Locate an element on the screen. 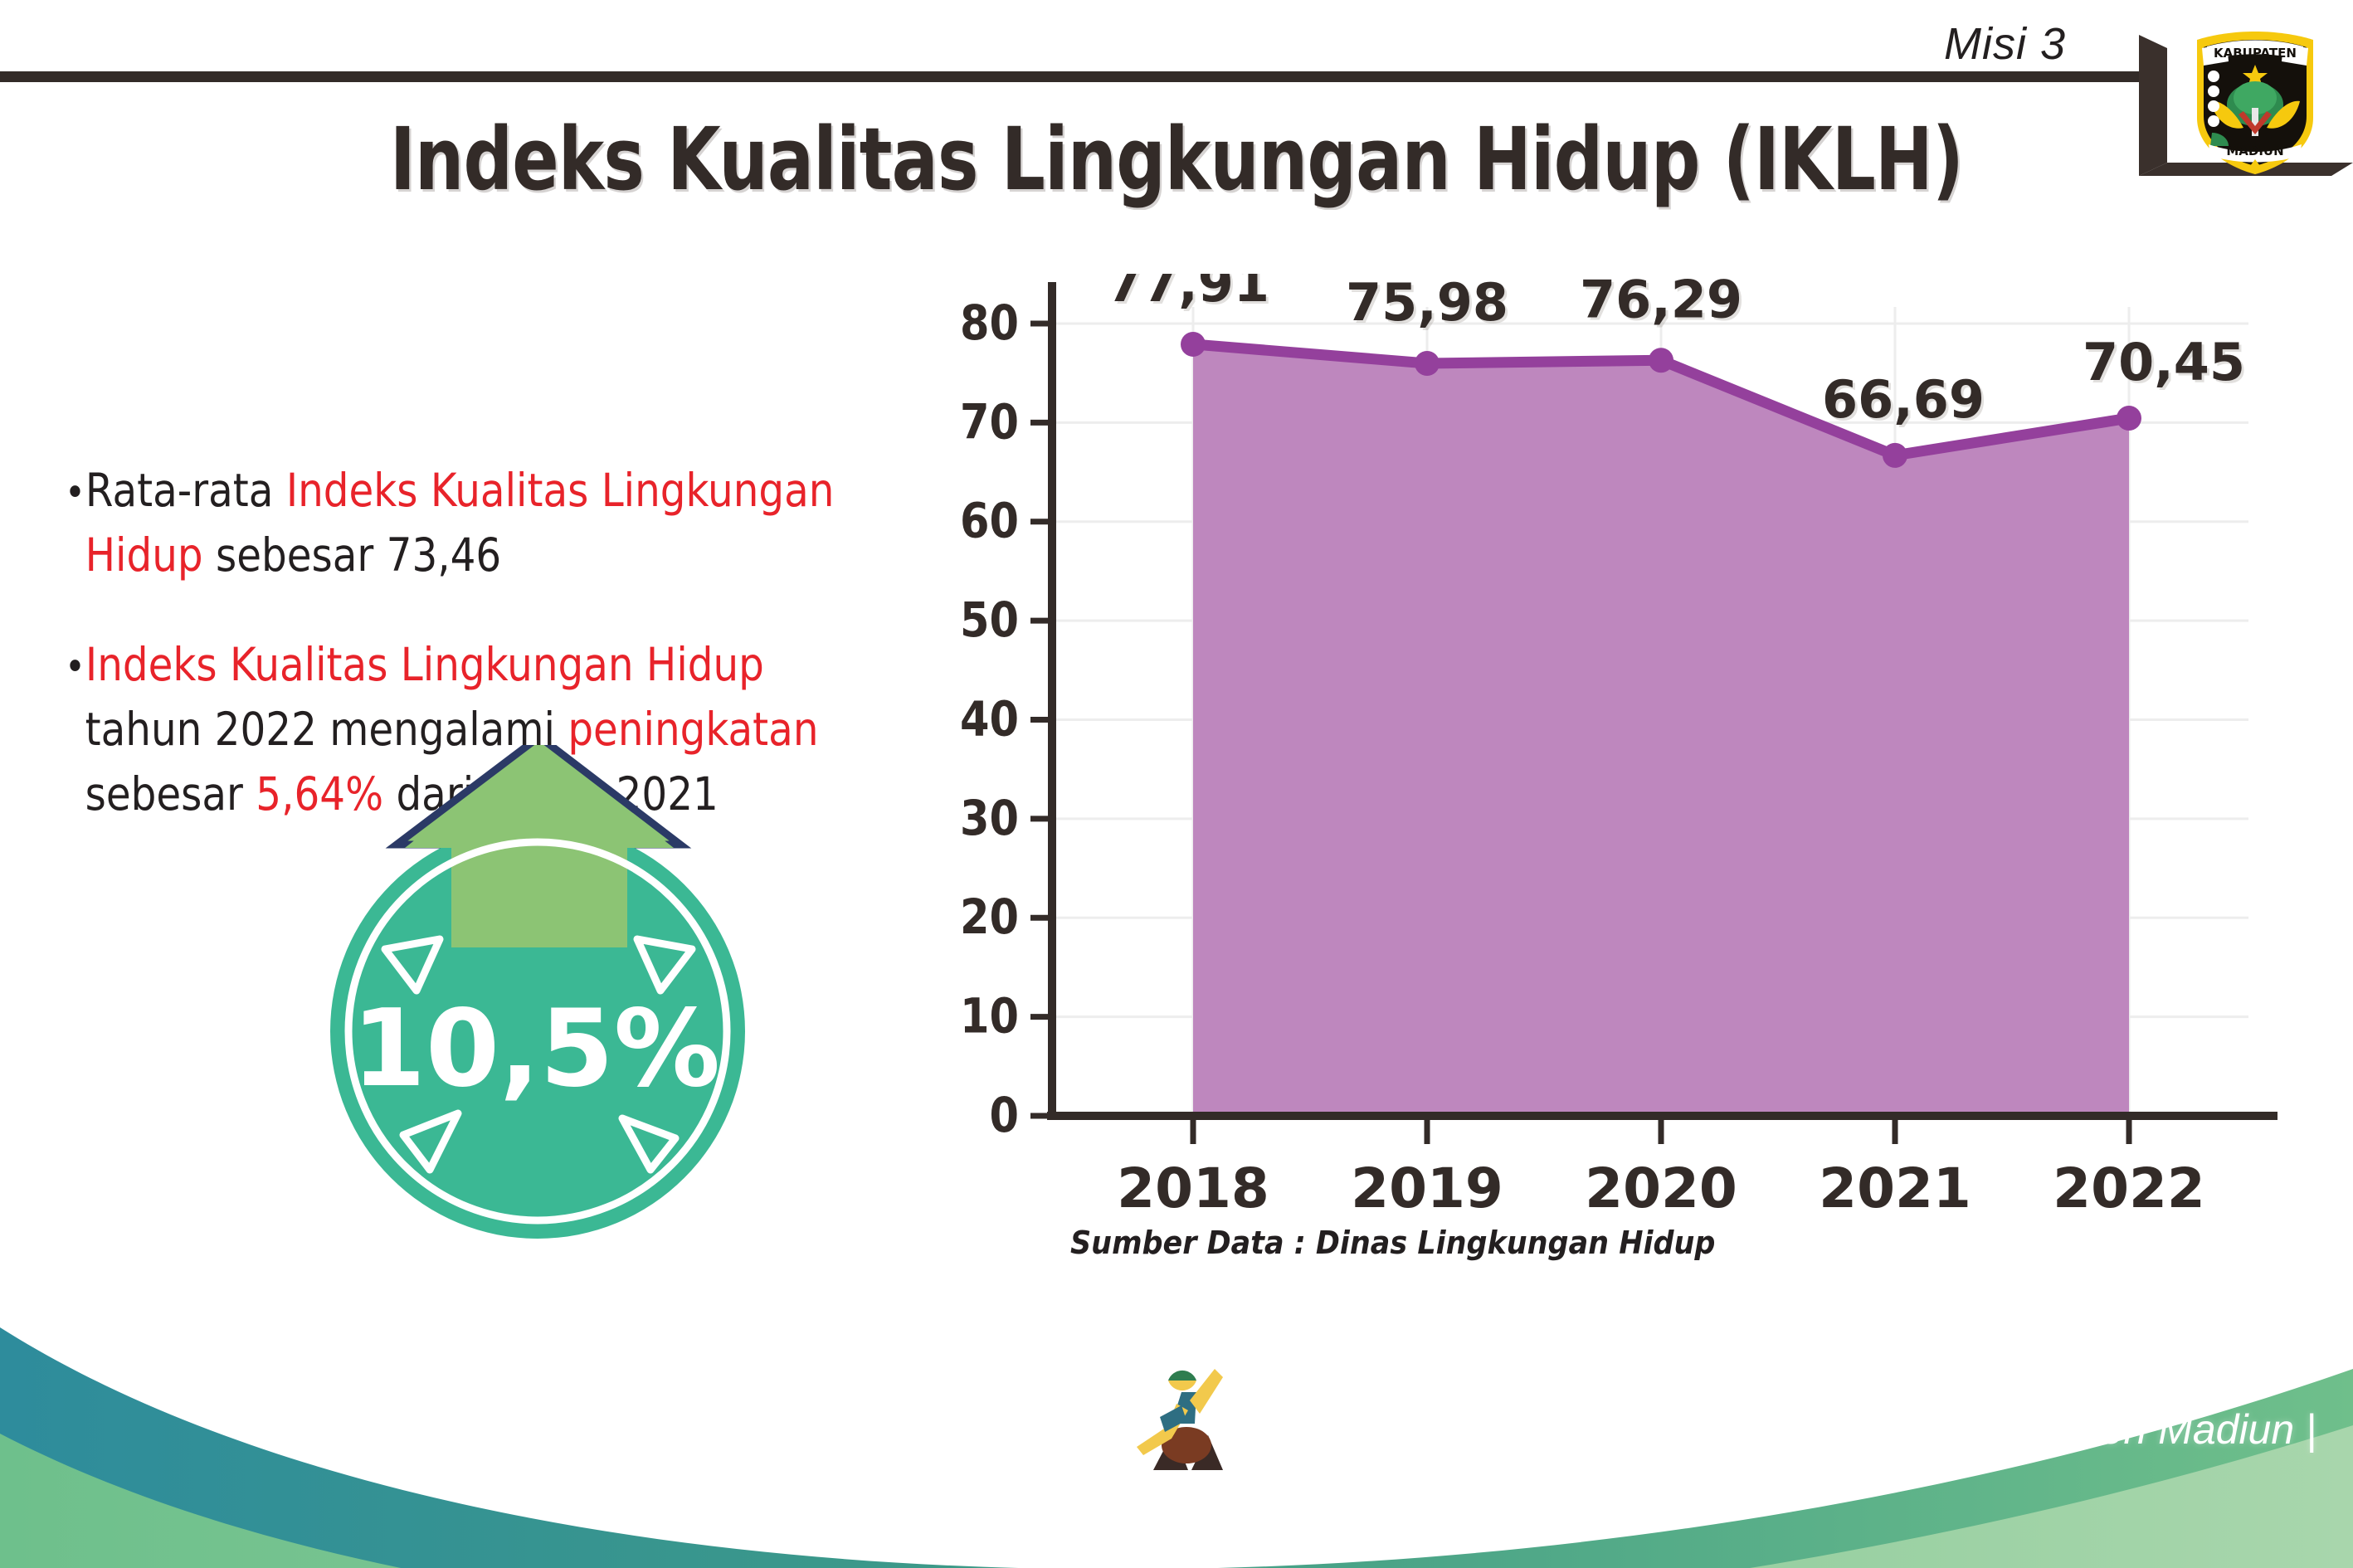 The height and width of the screenshot is (1568, 2353). y-tick-label: 0 is located at coordinates (1004, 1115).